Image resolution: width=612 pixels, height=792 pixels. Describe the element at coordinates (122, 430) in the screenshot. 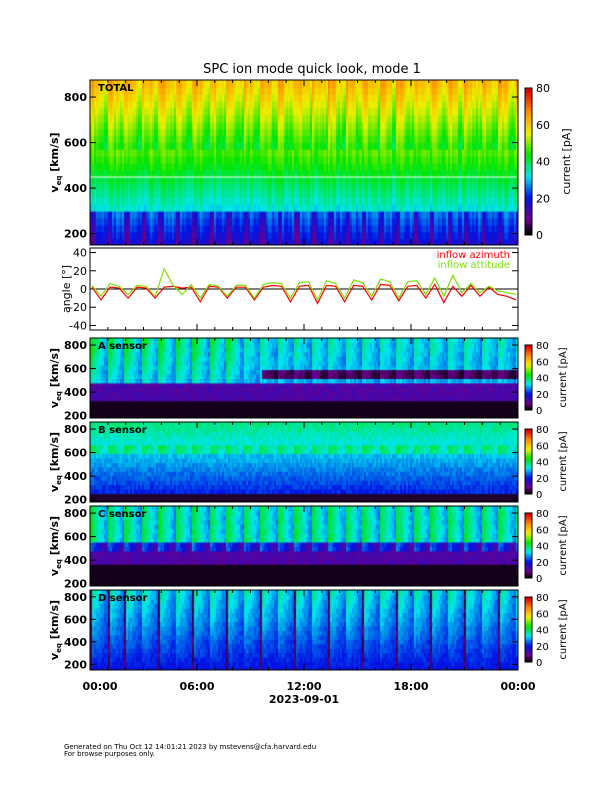

I see `b-sensor-label: B sensor` at that location.